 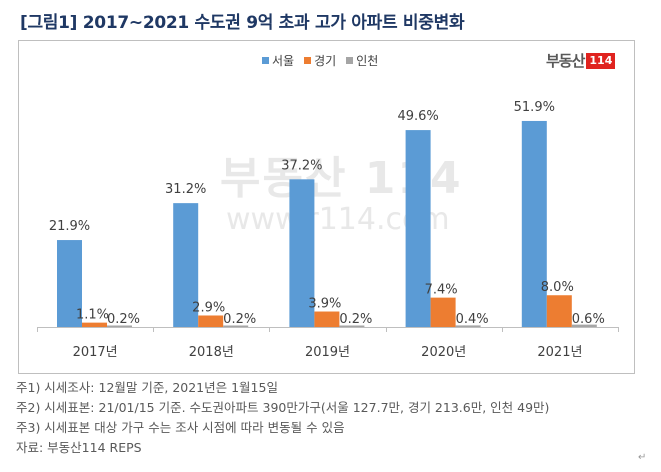 What do you see at coordinates (242, 23) in the screenshot?
I see `figure-title: [그림1] 2017~2021 수도권 9억 초과 고가 아파트 비중변화` at bounding box center [242, 23].